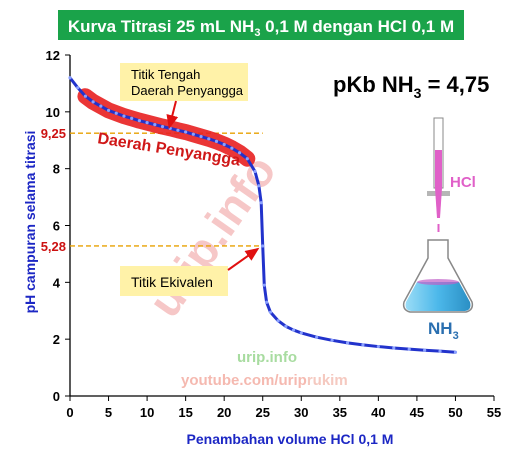 The width and height of the screenshot is (522, 468). I want to click on equivalence-annotation-text: Titik Ekivalen, so click(172, 282).